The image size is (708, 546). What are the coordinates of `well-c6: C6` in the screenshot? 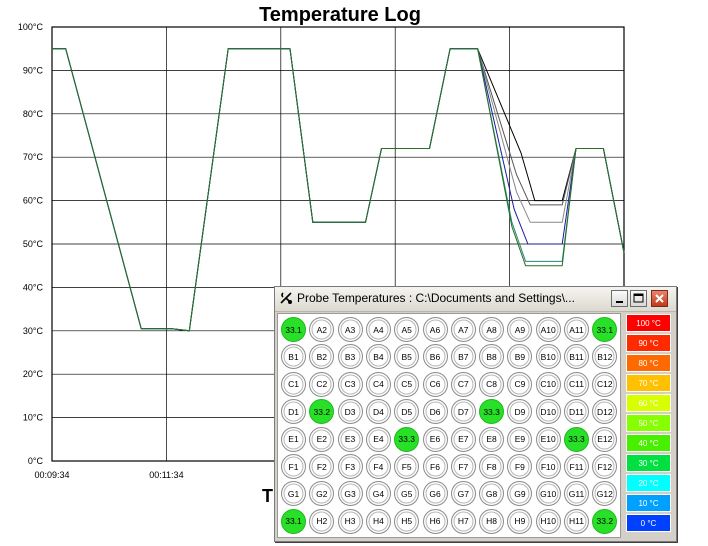 It's located at (435, 384).